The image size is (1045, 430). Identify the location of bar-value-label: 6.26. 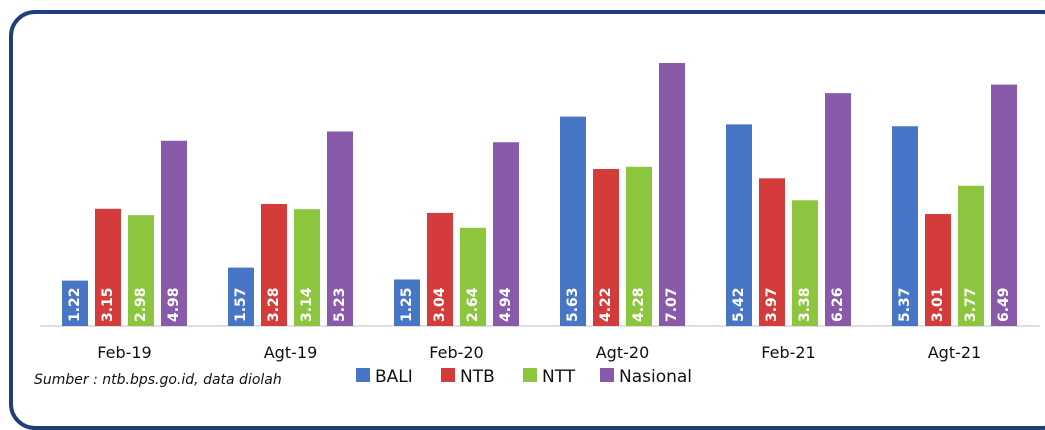
(838, 304).